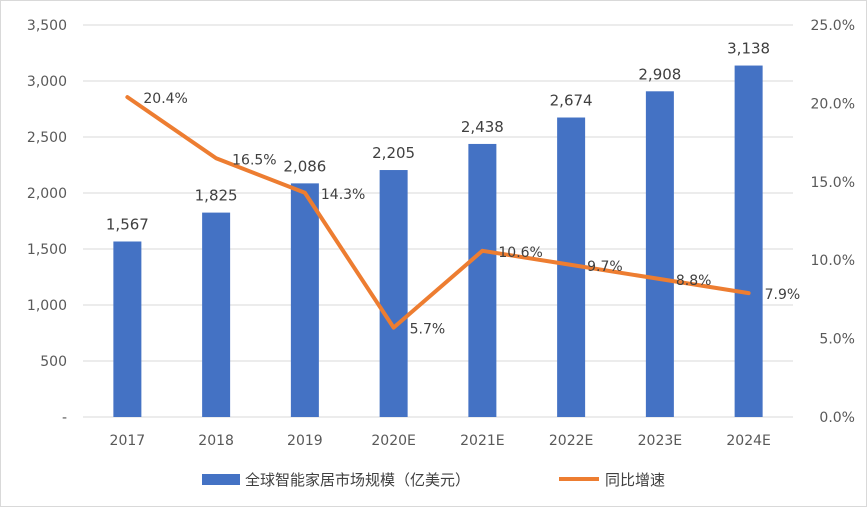 This screenshot has width=867, height=507. I want to click on y-left-tick-label: 1,000, so click(47, 306).